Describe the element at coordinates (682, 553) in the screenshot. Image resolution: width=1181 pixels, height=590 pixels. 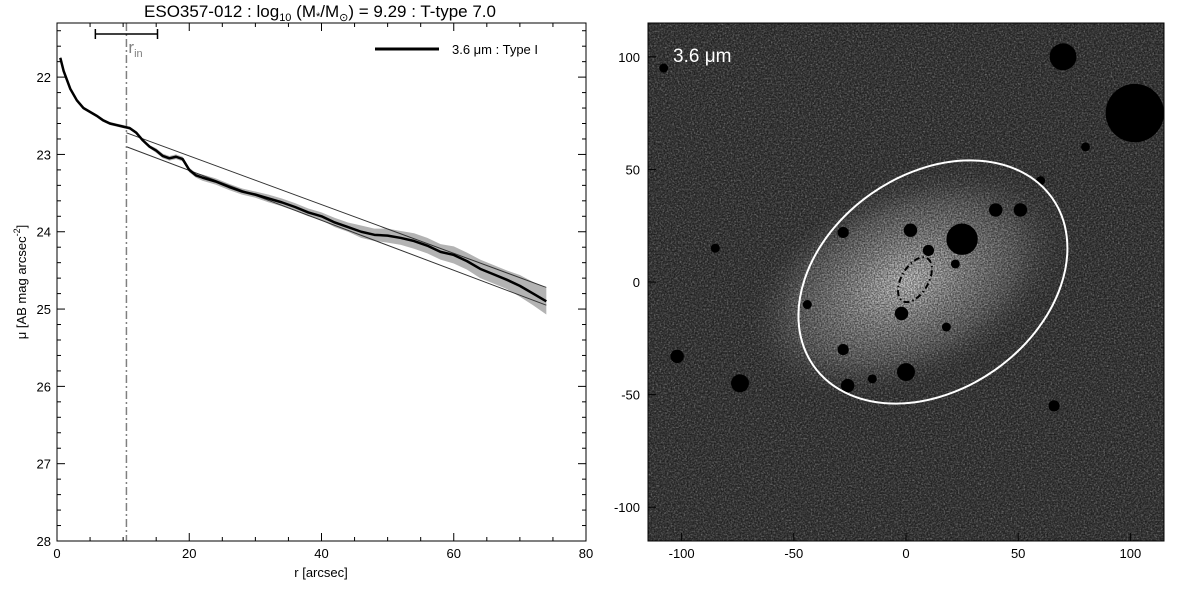
I see `image-x-tick-label: -100` at that location.